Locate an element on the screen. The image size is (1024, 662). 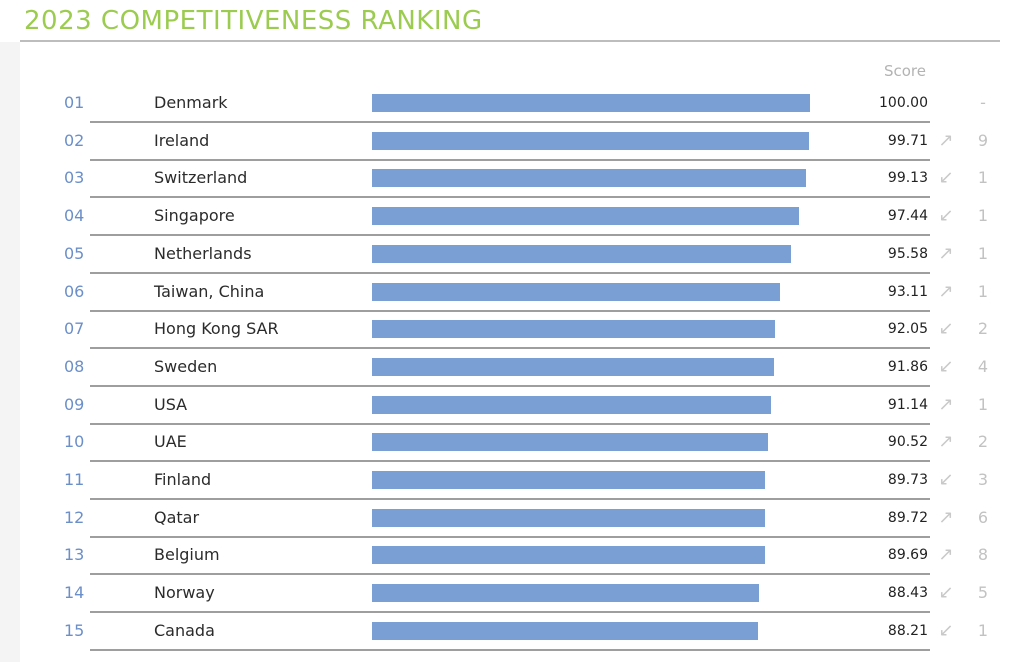
score-value: 100.00 is located at coordinates (903, 103).